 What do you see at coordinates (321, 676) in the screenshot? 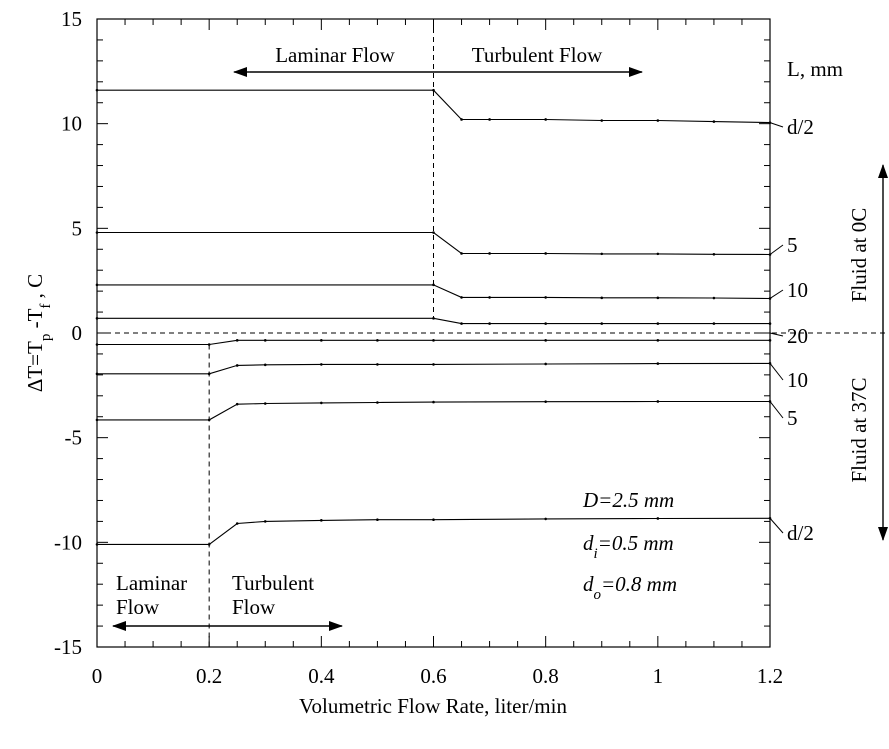
I see `x-tick-label: 0.4` at bounding box center [321, 676].